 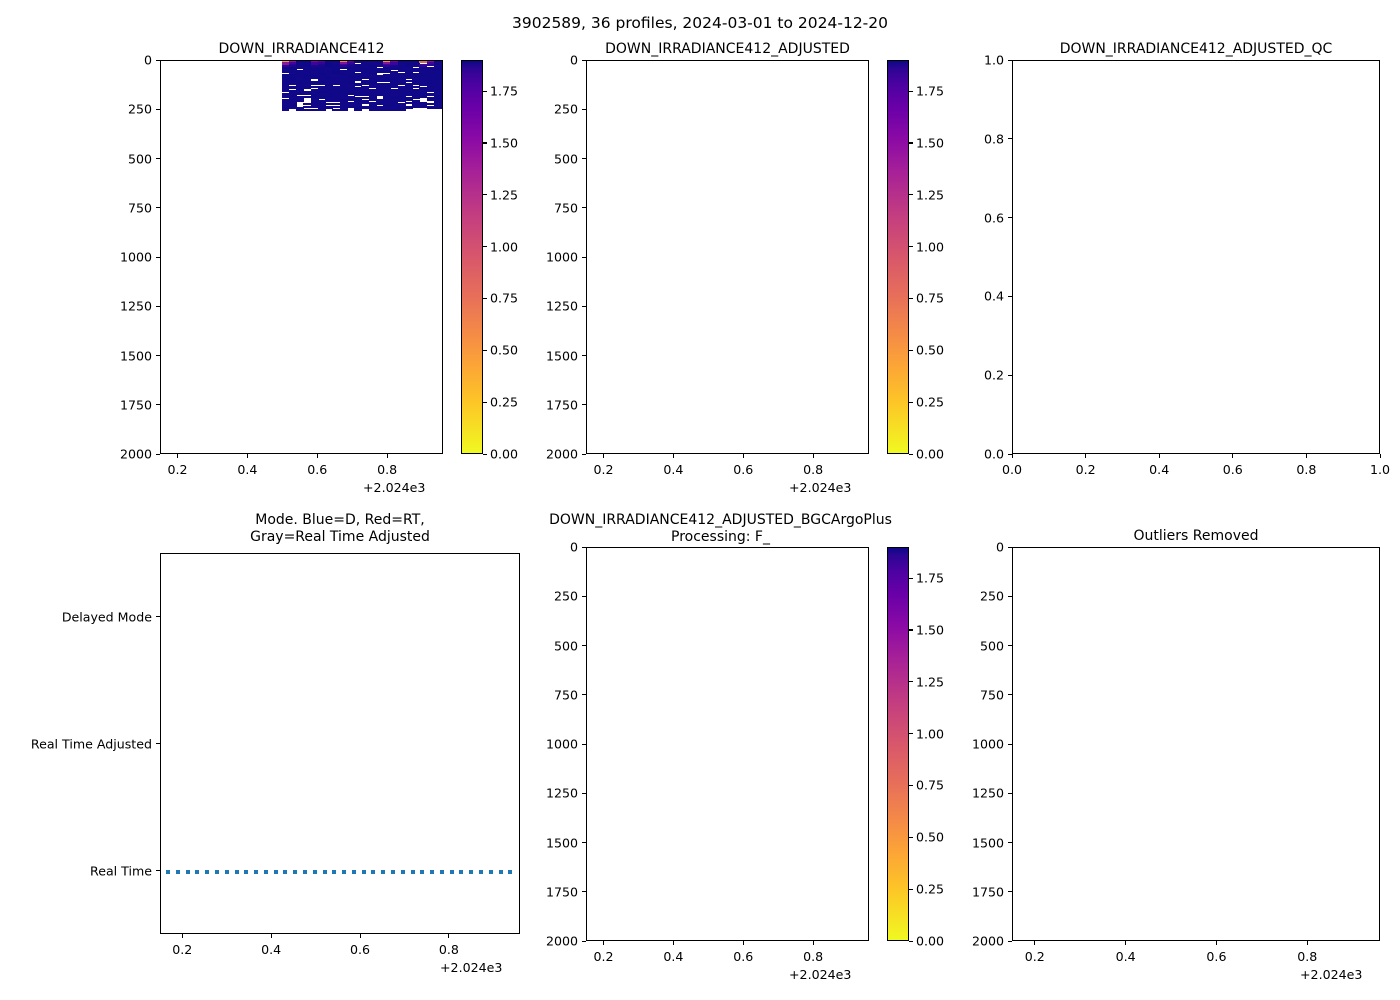 I want to click on down-irradiance412-adjusted-qc-xtick, so click(x=1159, y=456).